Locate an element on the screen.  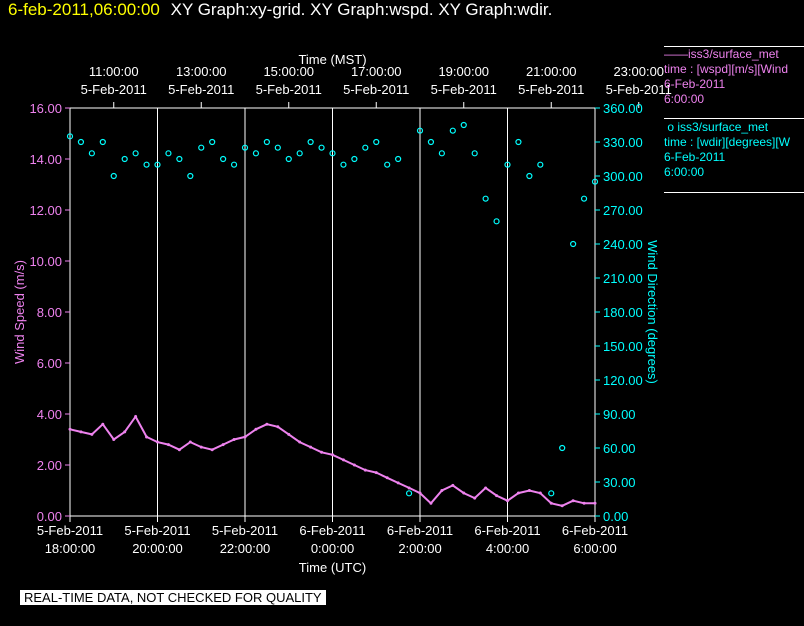
legend-top-rule is located at coordinates (734, 46).